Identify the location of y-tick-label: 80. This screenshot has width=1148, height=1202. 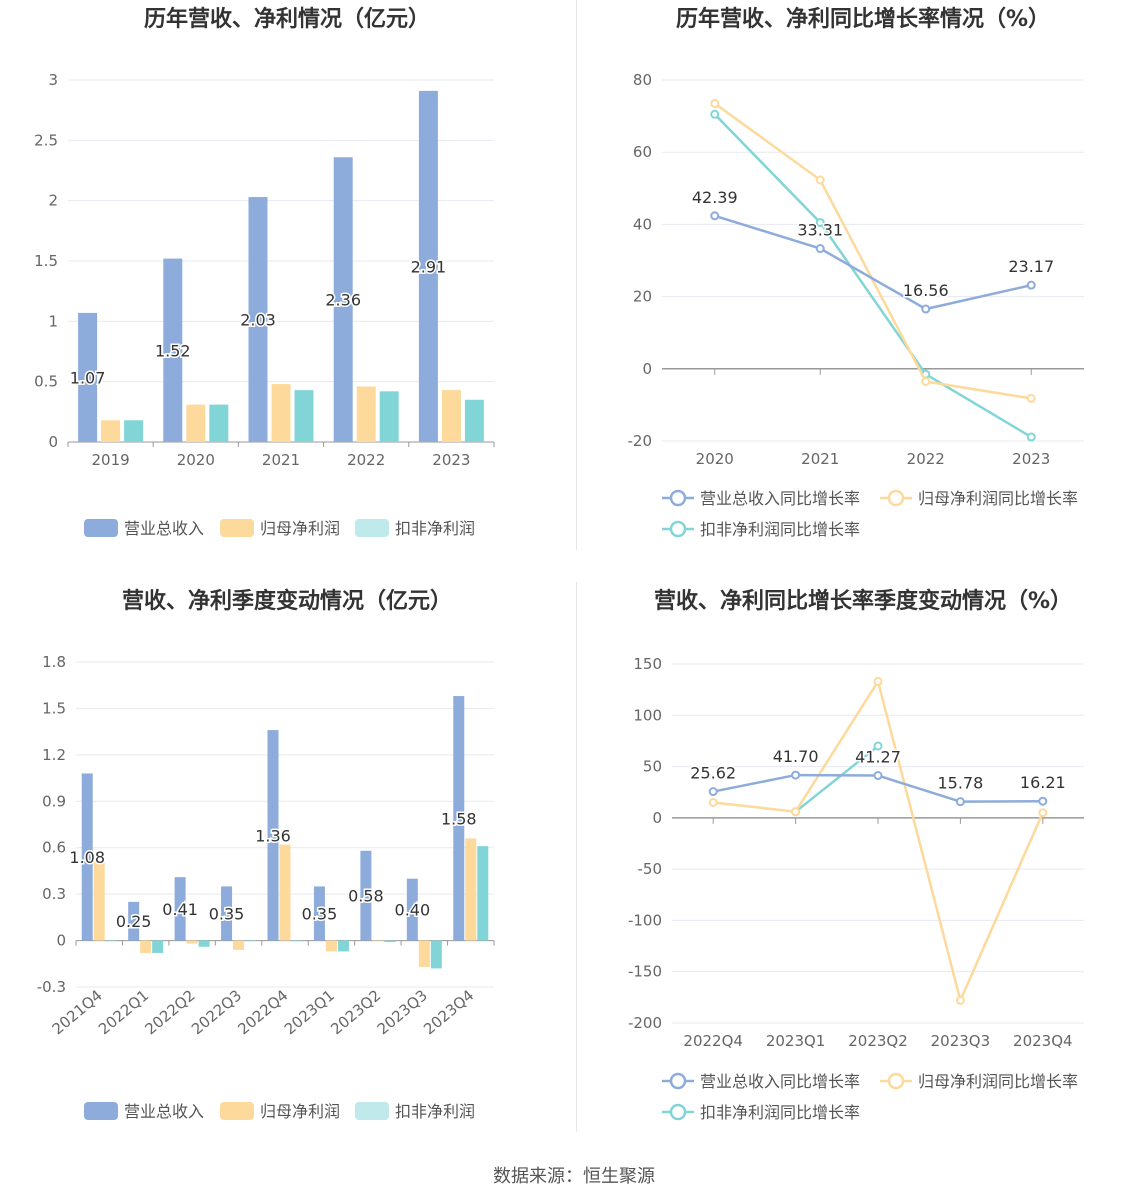
(642, 80).